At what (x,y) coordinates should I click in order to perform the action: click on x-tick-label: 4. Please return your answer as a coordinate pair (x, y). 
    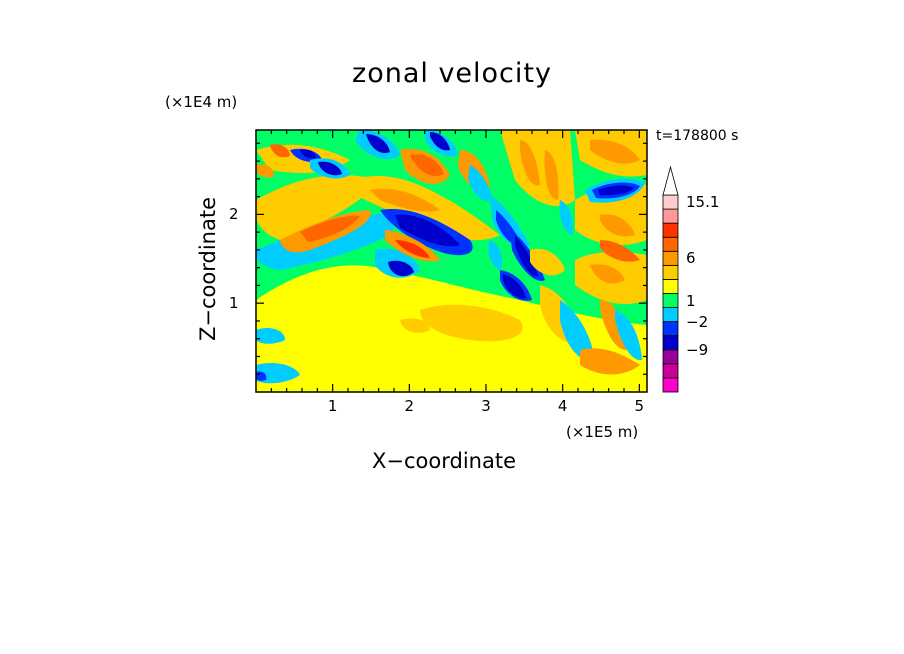
    Looking at the image, I should click on (562, 406).